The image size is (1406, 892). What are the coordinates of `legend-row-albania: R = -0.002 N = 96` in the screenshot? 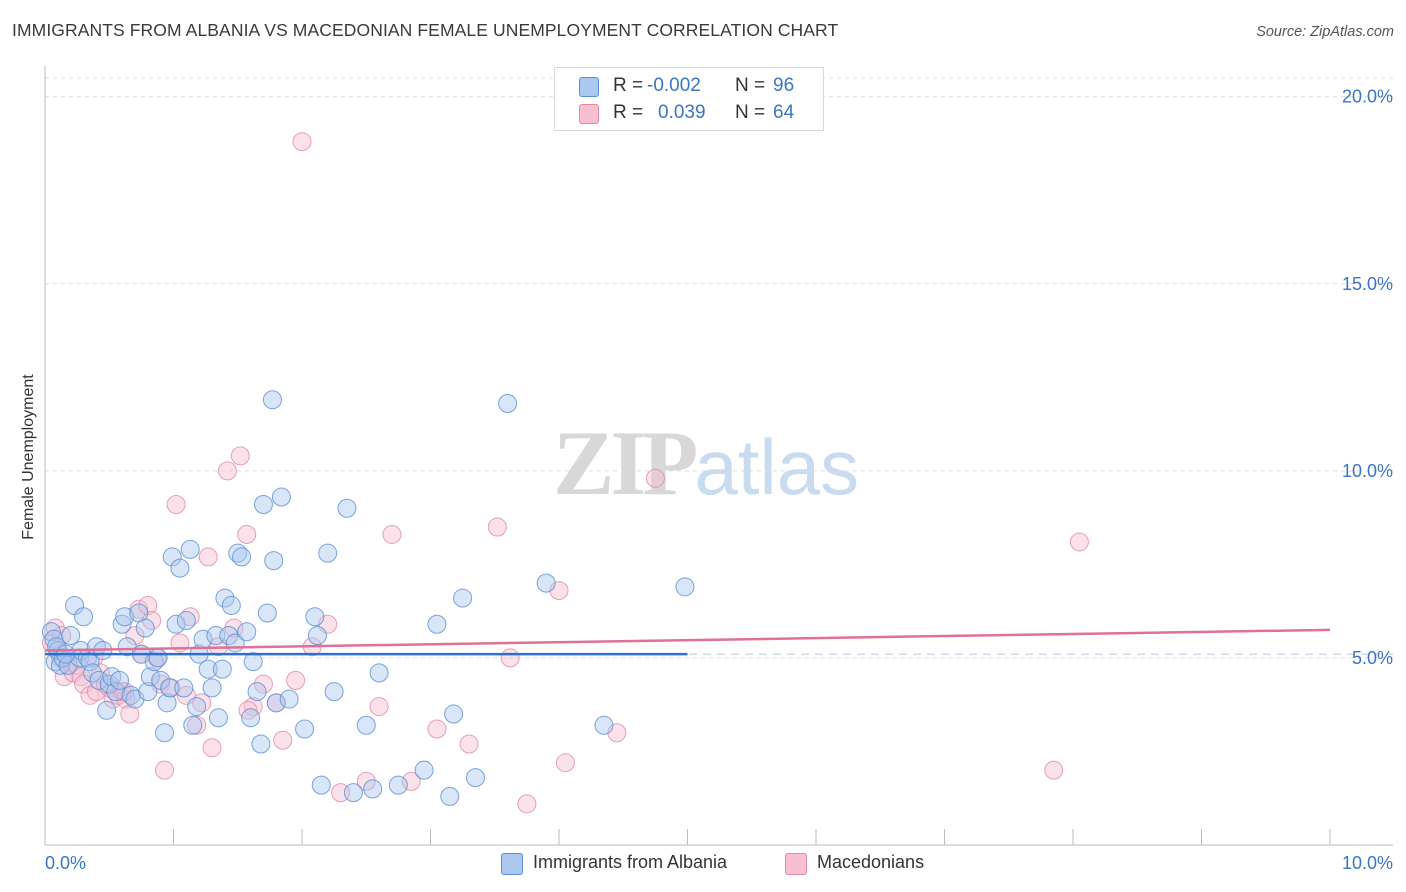 It's located at (689, 86).